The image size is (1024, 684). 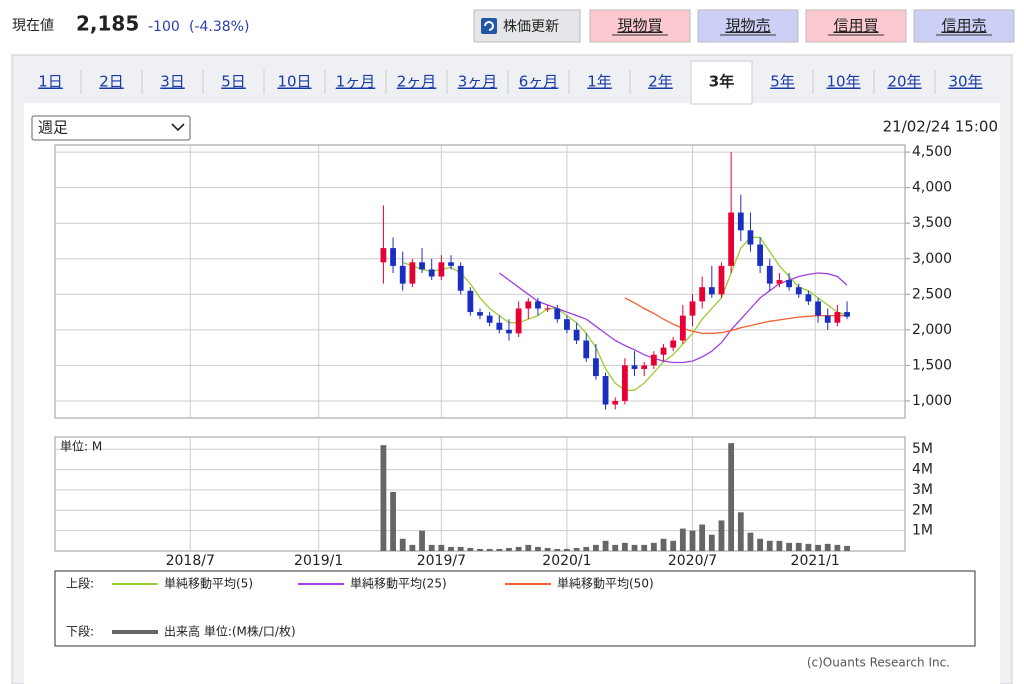 I want to click on tab-label: 5日, so click(x=233, y=82).